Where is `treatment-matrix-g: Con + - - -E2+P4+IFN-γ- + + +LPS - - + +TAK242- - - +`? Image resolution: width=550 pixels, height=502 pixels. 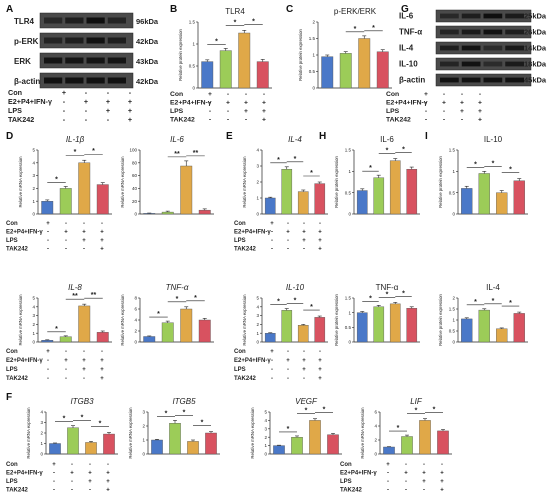 treatment-matrix-g: Con + - - -E2+P4+IFN-γ- + + +LPS - - + +TAK242- - - + is located at coordinates (434, 107).